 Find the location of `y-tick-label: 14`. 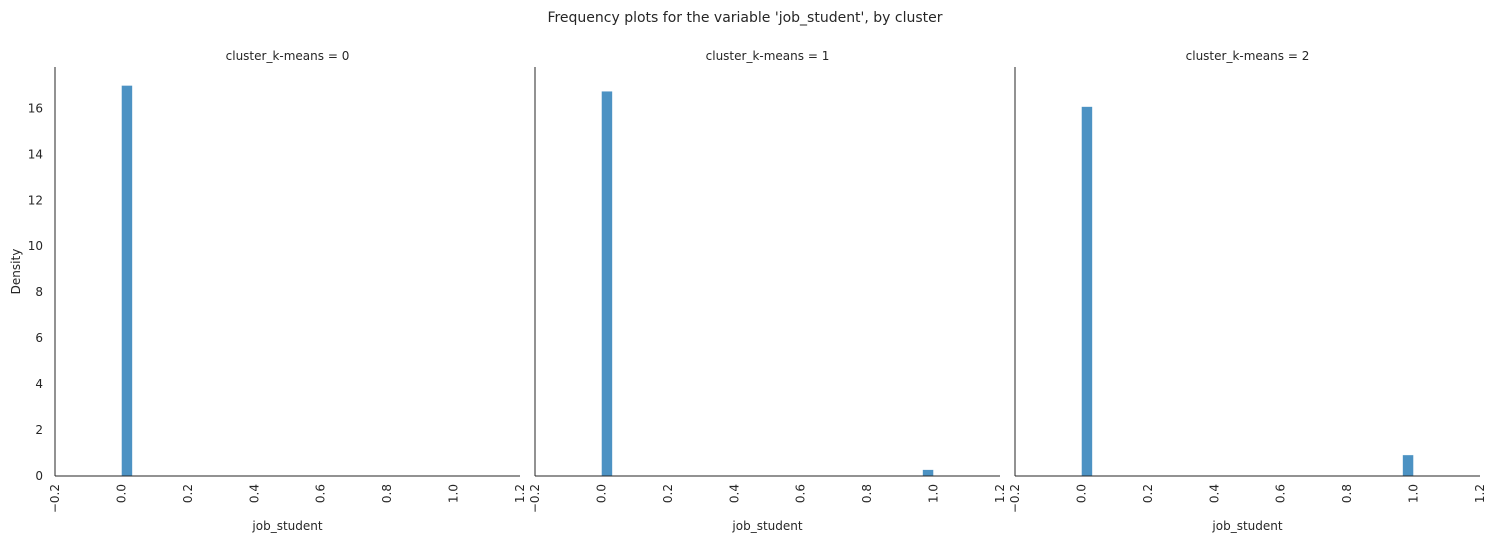

y-tick-label: 14 is located at coordinates (35, 154).